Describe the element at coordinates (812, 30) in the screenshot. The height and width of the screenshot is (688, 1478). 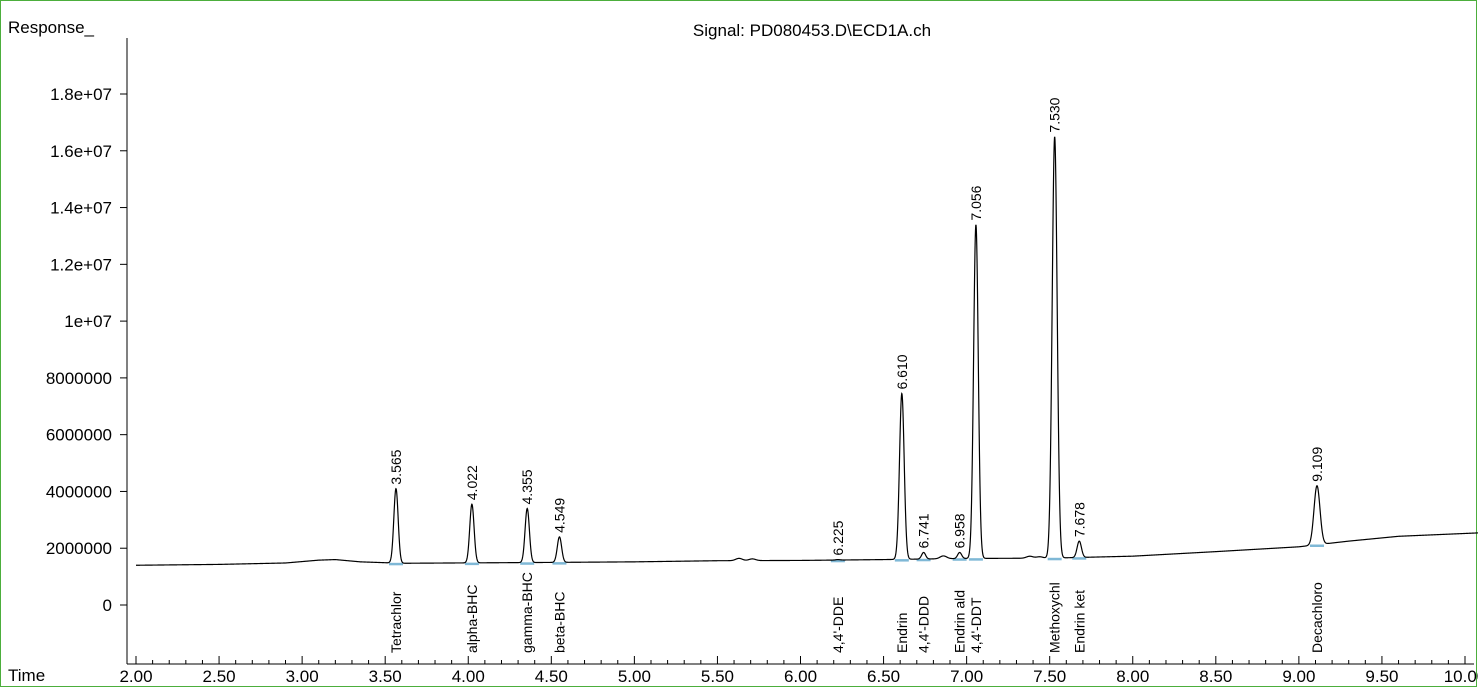
I see `chart-title: Signal: PD080453.D\ECD1A.ch` at that location.